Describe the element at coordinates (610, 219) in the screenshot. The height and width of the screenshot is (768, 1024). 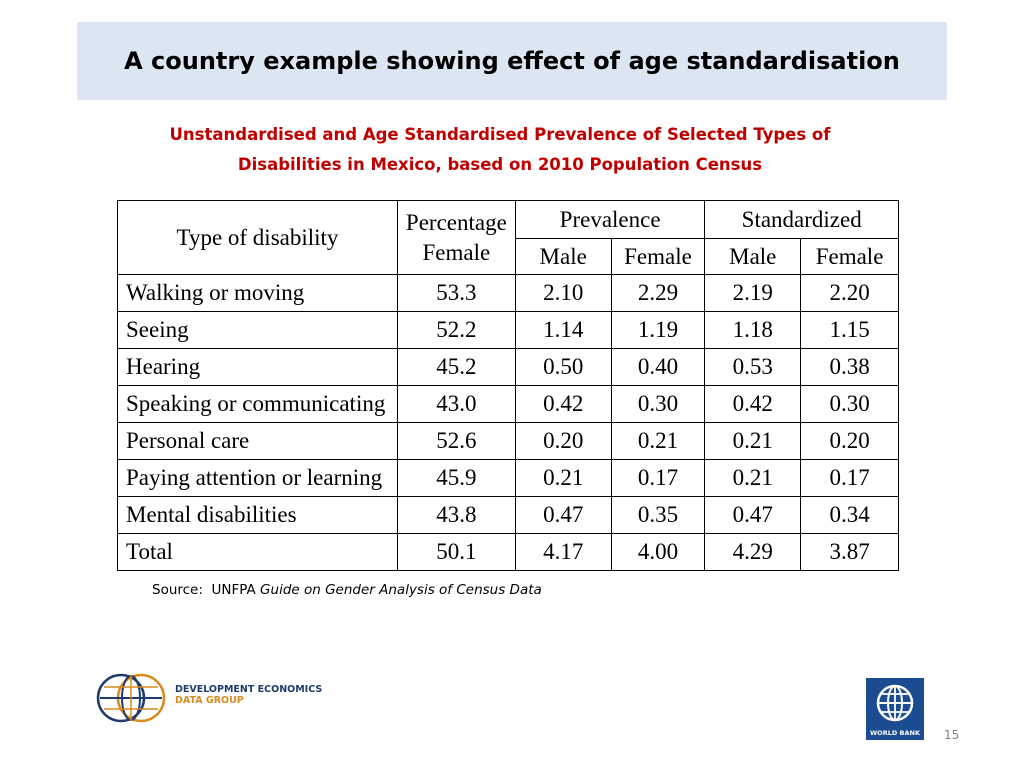
I see `header-prevalence: Prevalence` at that location.